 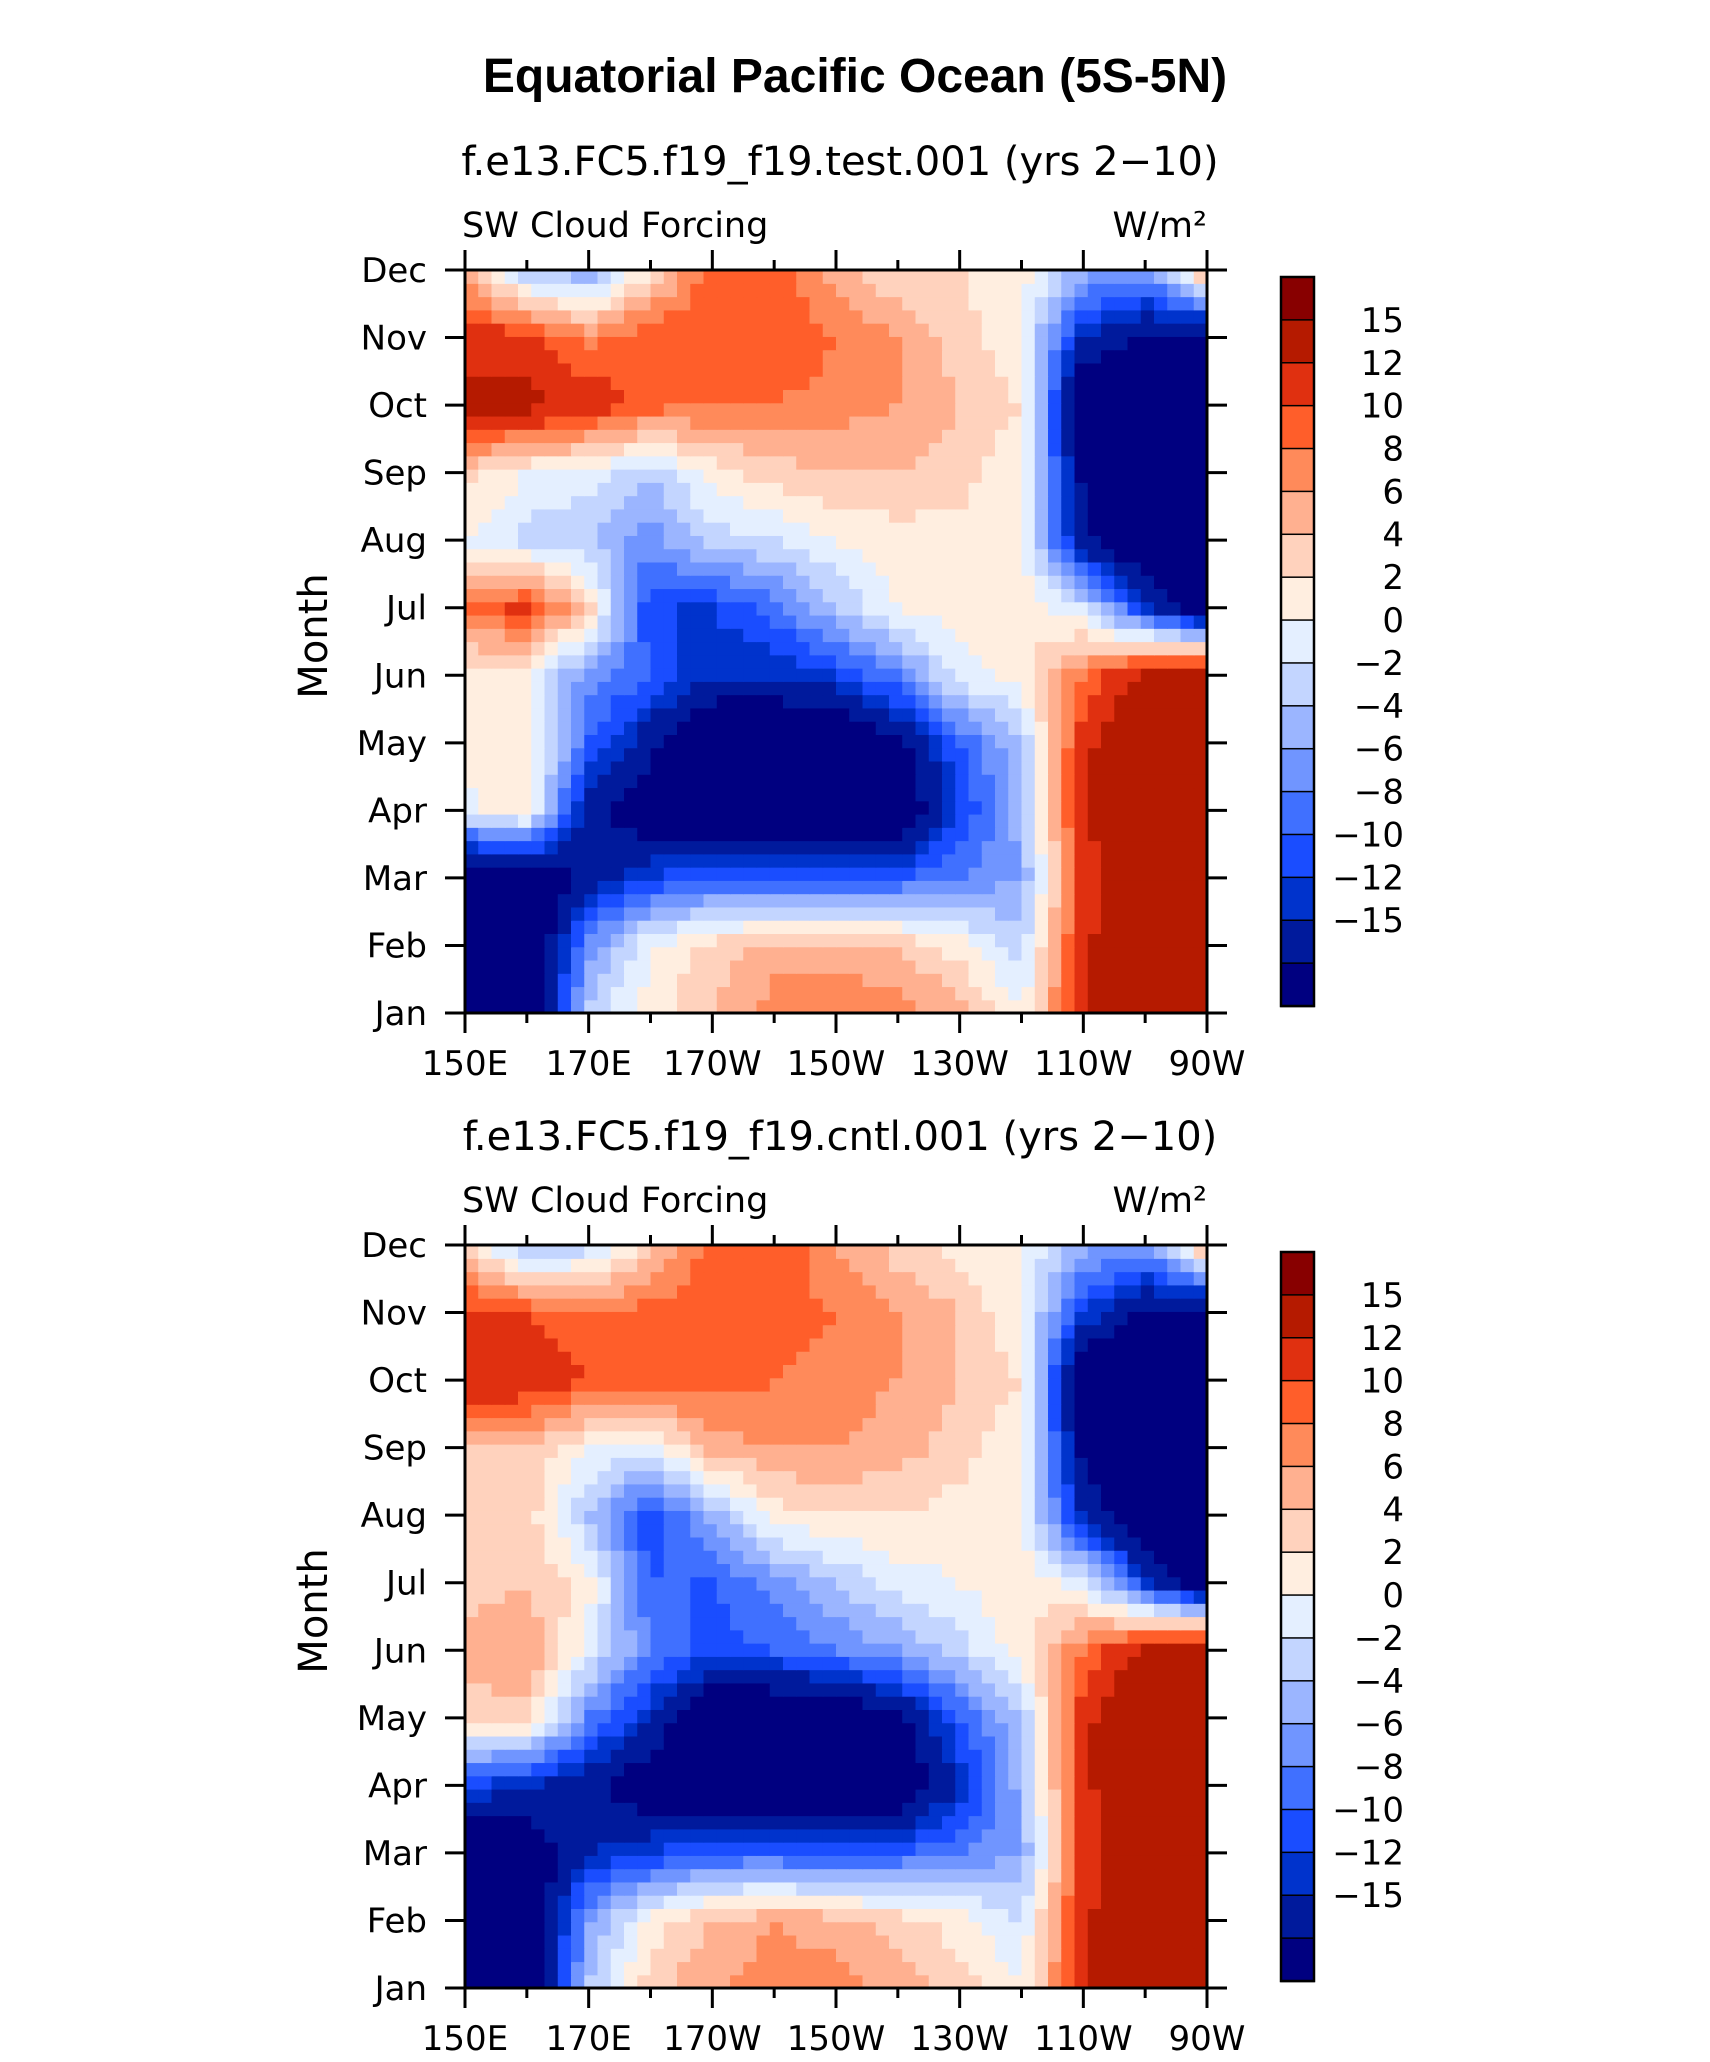 What do you see at coordinates (712, 1064) in the screenshot?
I see `x-tick-label: 170W` at bounding box center [712, 1064].